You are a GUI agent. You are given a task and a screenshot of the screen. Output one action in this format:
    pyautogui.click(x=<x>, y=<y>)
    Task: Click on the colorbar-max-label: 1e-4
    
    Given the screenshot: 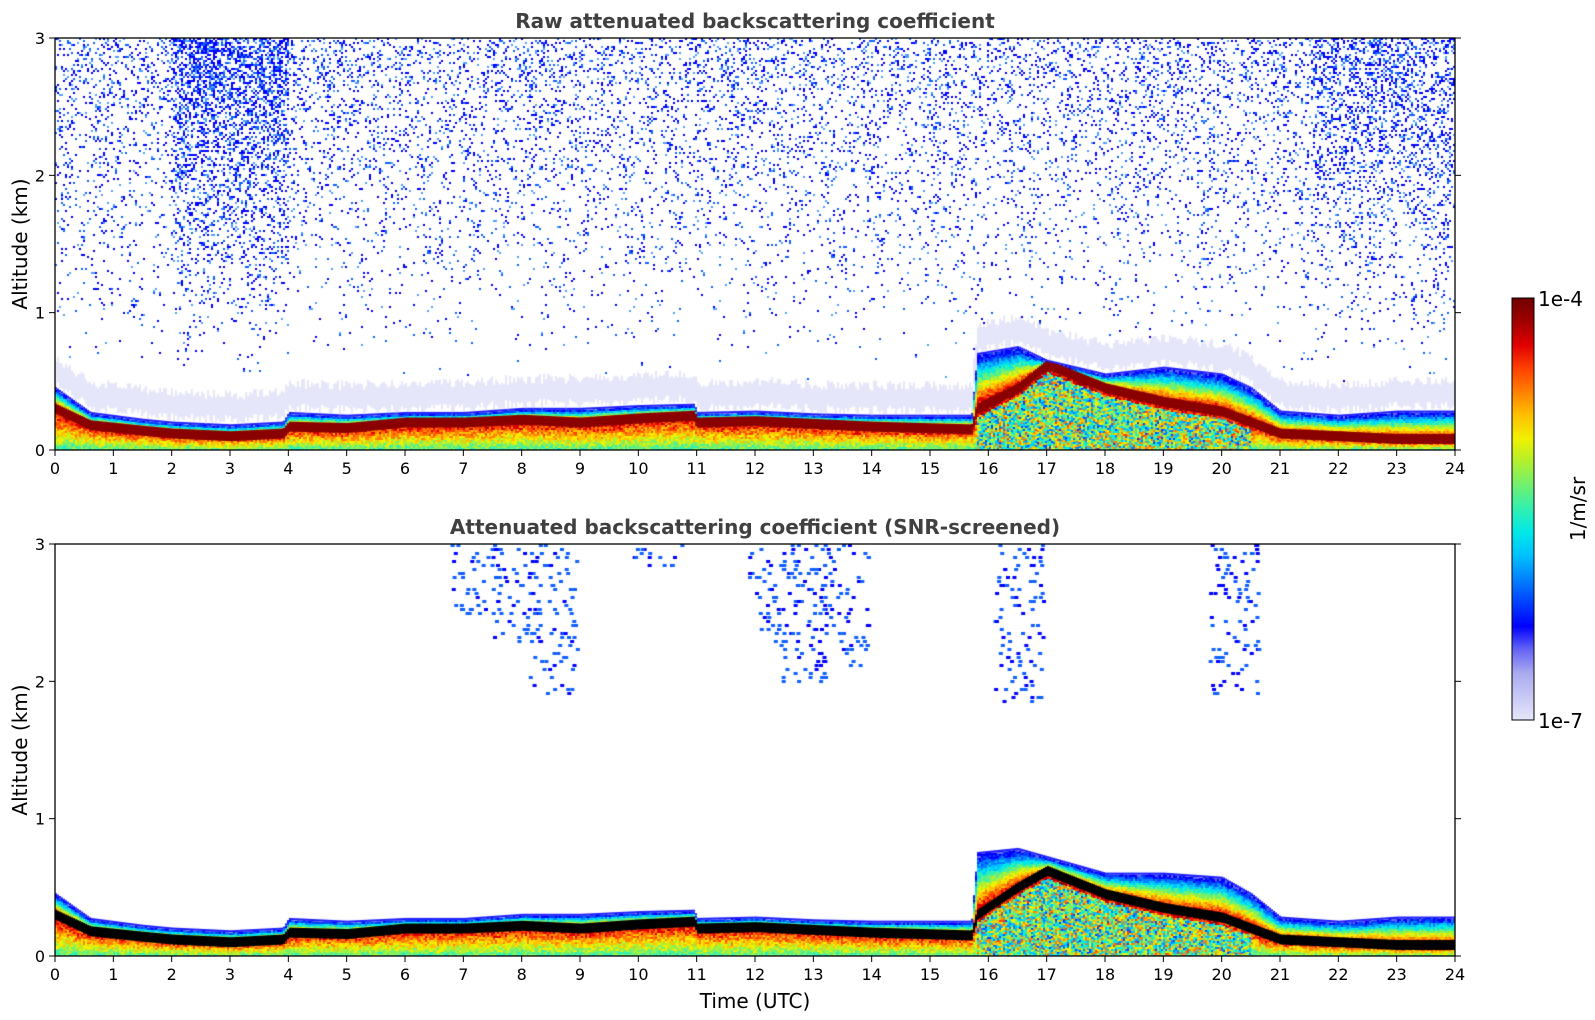 What is the action you would take?
    pyautogui.click(x=1560, y=299)
    